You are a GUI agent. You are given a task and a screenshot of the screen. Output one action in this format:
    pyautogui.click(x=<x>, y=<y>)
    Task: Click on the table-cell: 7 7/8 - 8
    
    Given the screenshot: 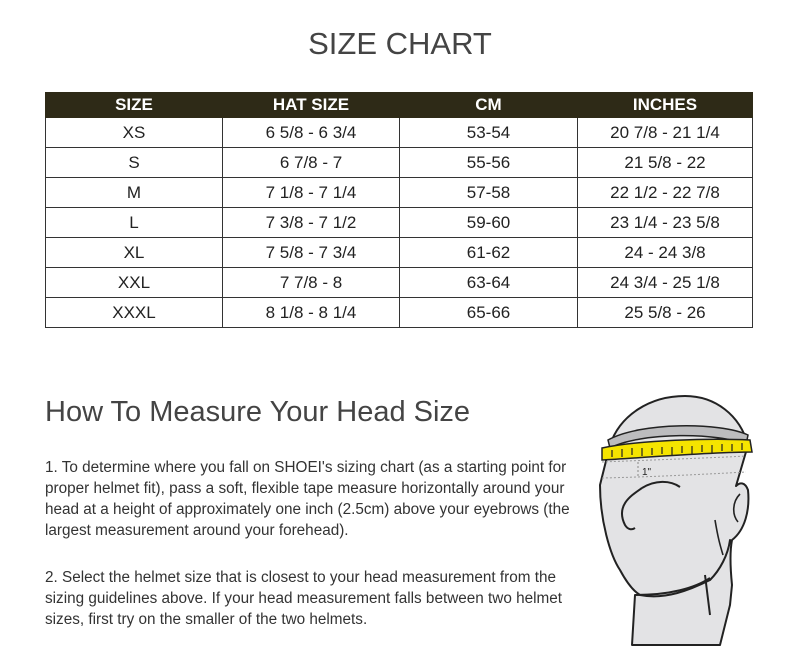 What is the action you would take?
    pyautogui.click(x=311, y=282)
    